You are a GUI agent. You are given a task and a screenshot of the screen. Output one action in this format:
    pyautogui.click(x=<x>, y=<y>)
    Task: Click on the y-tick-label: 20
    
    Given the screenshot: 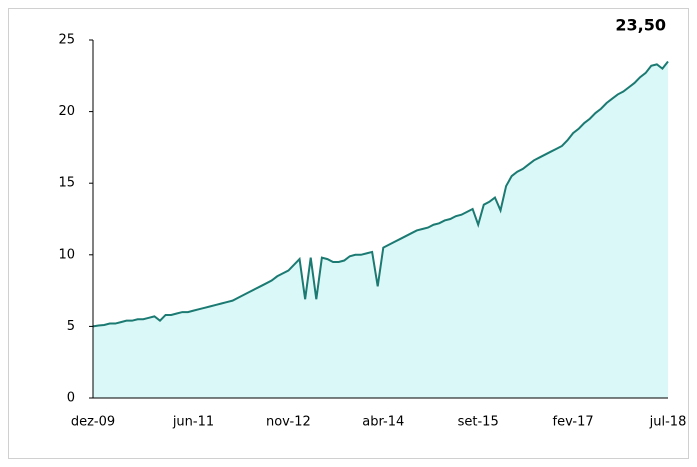 What is the action you would take?
    pyautogui.click(x=66, y=111)
    